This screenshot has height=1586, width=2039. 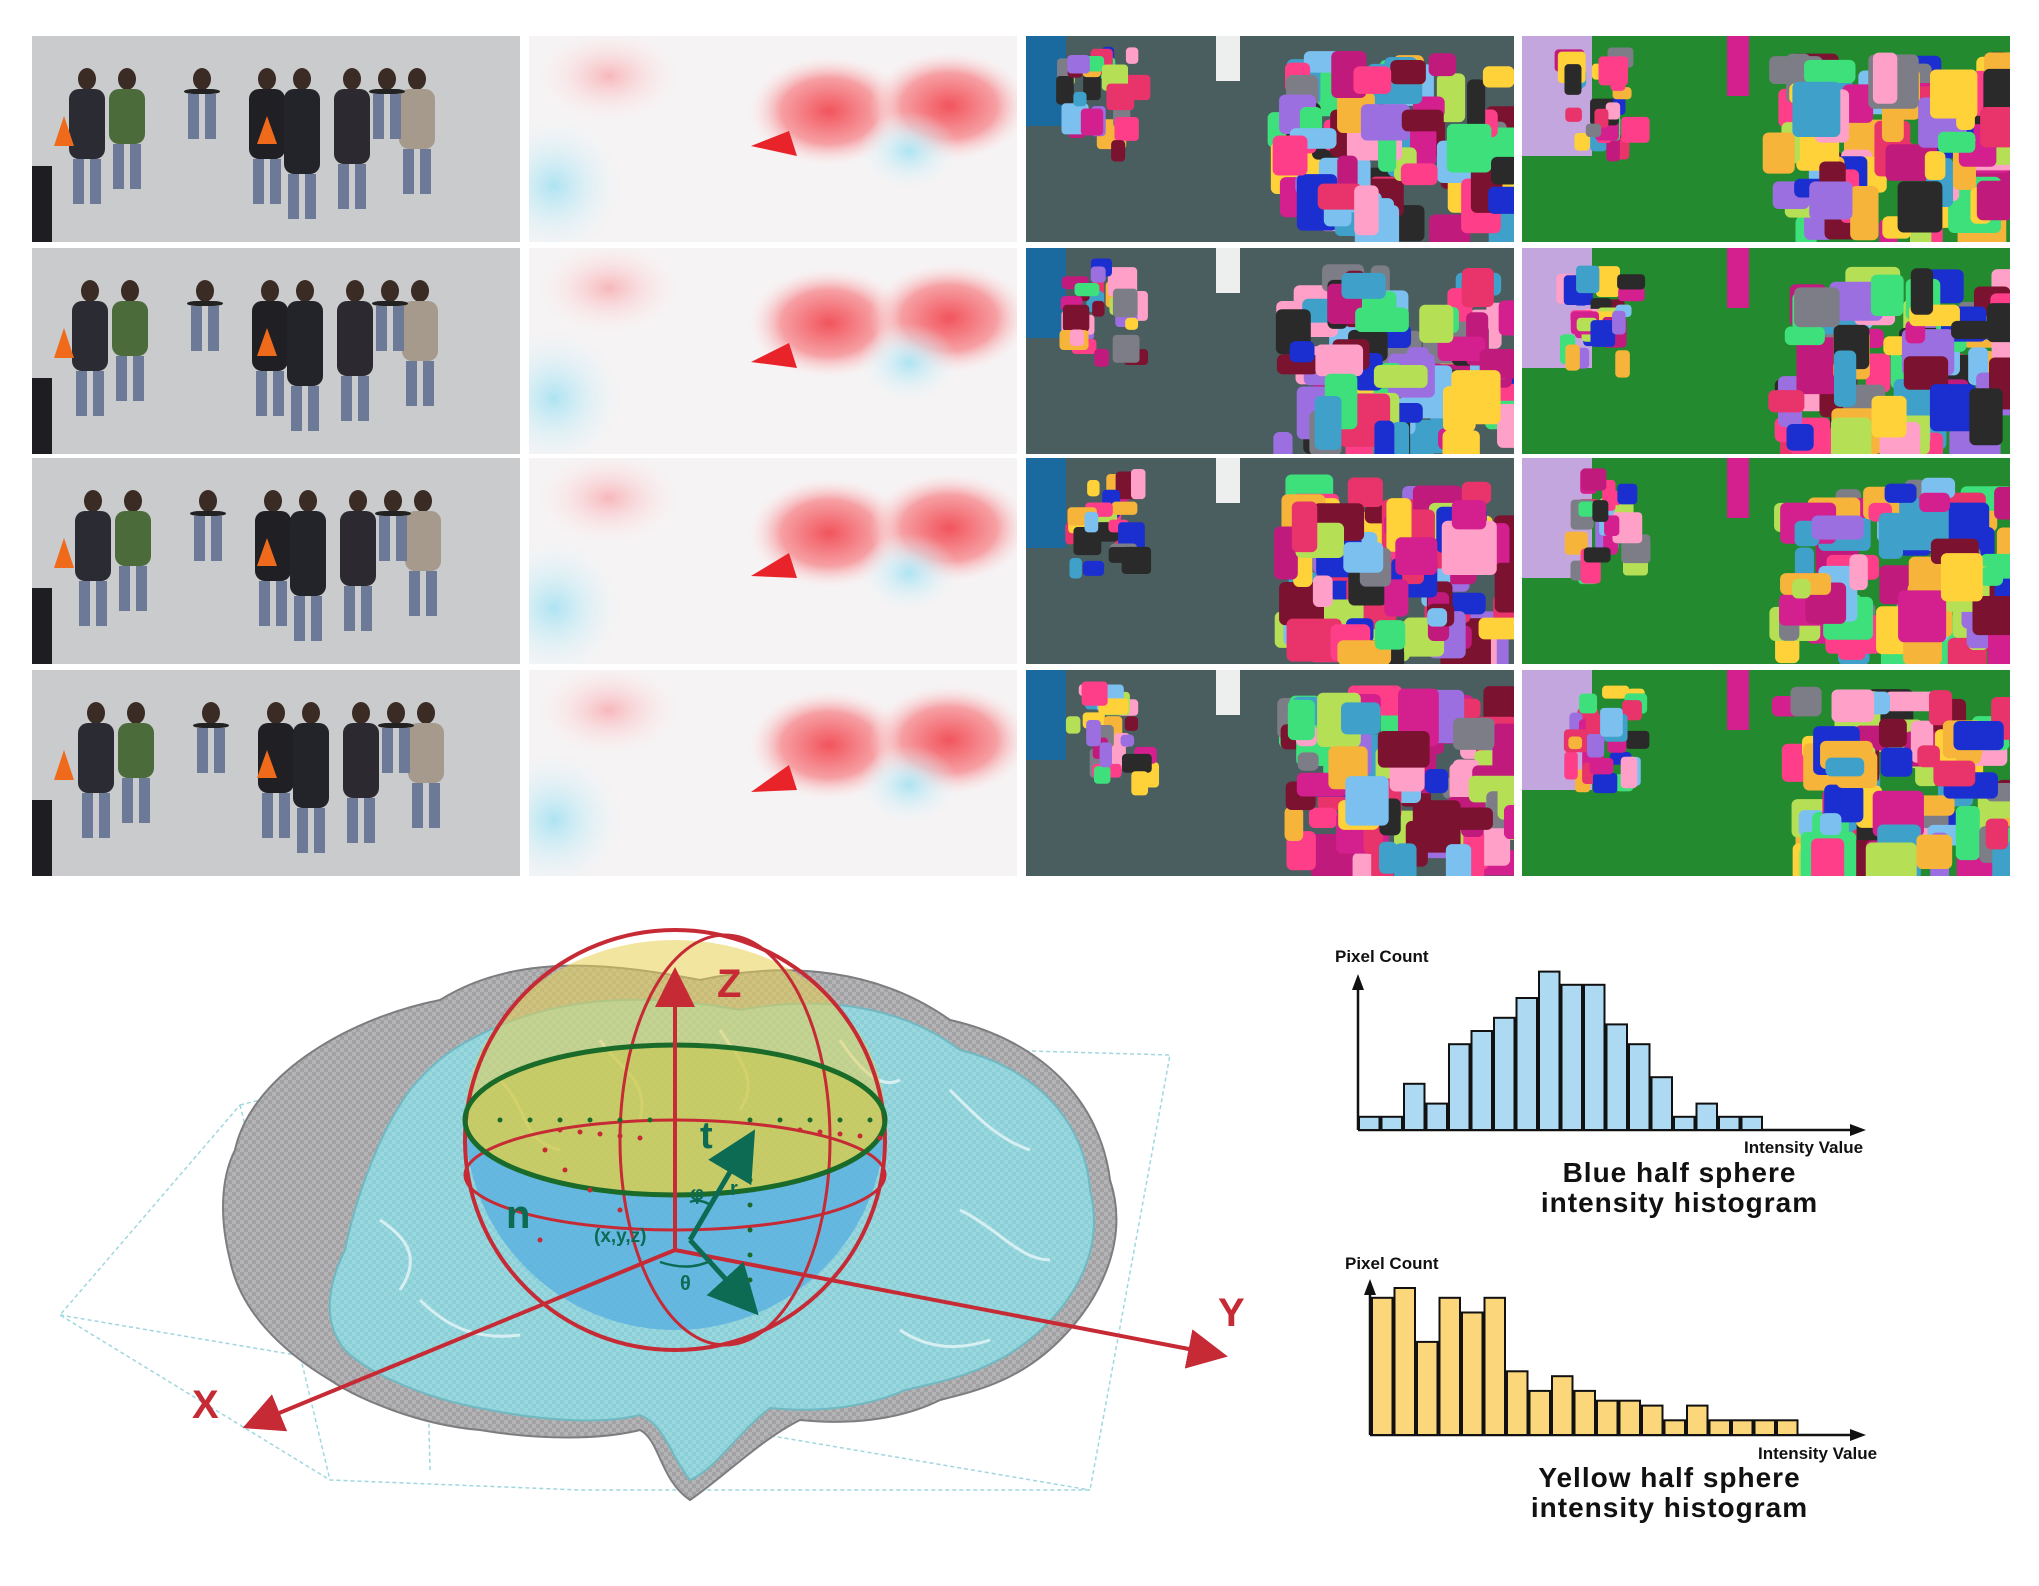 I want to click on blue-x-axis-label: Intensity Value, so click(x=1803, y=1147).